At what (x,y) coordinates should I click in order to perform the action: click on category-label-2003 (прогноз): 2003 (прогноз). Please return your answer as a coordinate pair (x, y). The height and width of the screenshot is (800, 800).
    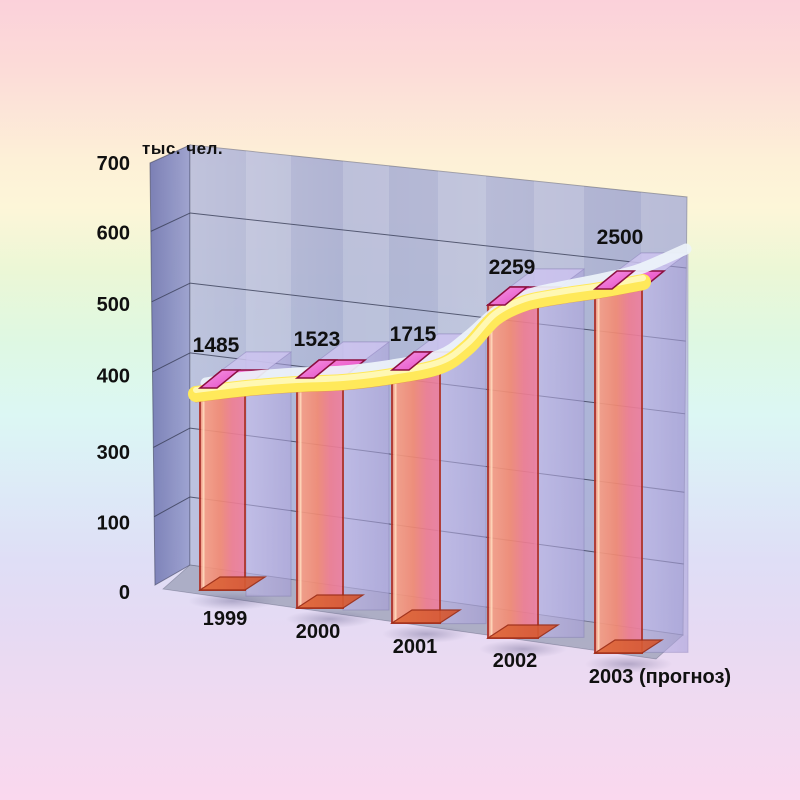
    Looking at the image, I should click on (660, 677).